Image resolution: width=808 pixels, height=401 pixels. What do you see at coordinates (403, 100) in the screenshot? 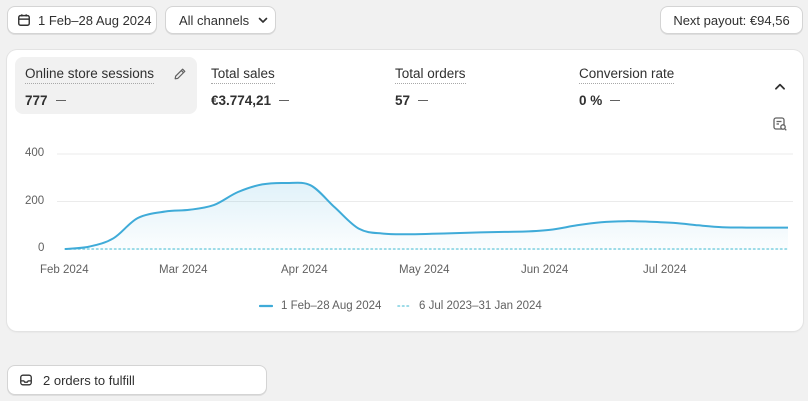
I see `metric-value: 57` at bounding box center [403, 100].